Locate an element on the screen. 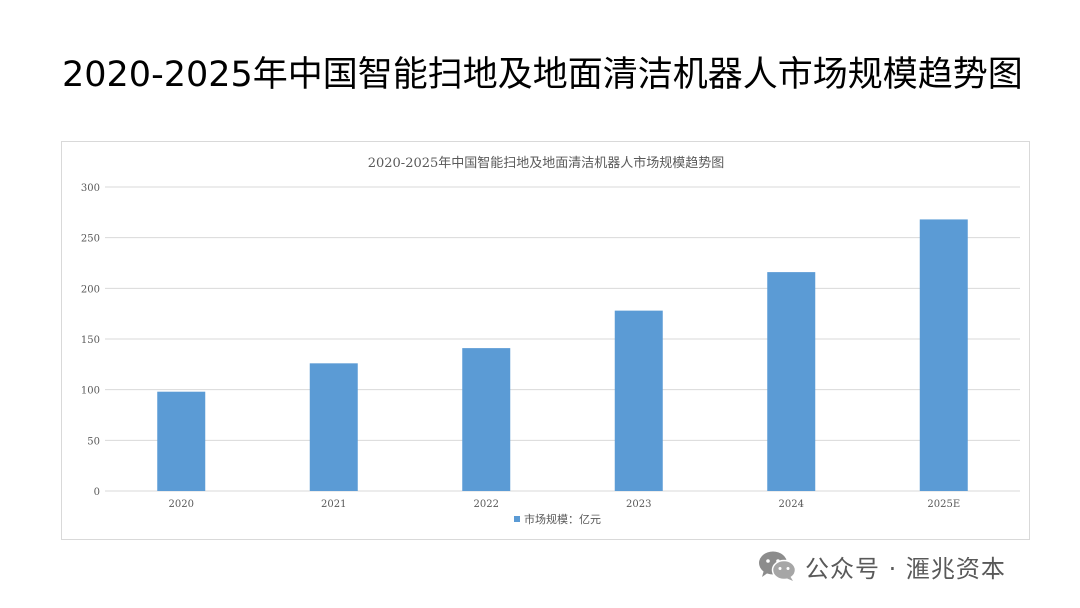 The width and height of the screenshot is (1080, 608). bar-2021 is located at coordinates (333, 427).